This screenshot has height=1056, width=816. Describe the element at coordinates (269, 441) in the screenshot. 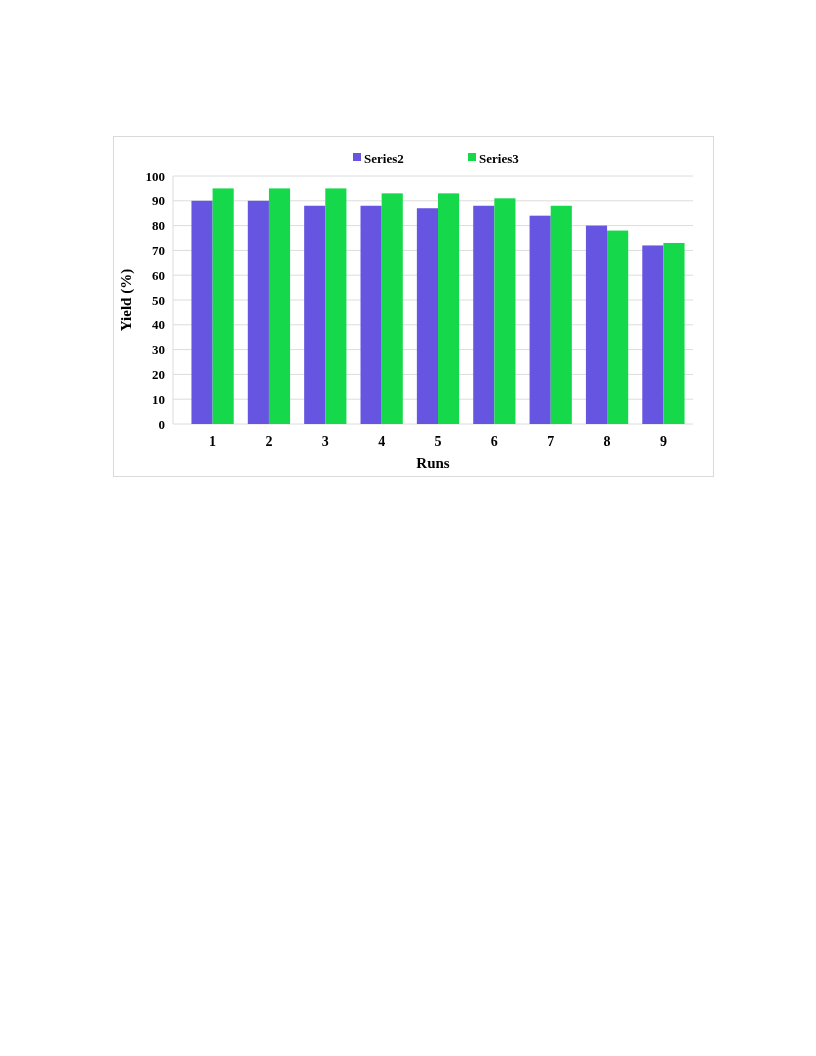

I see `x-tick-label: 2` at that location.